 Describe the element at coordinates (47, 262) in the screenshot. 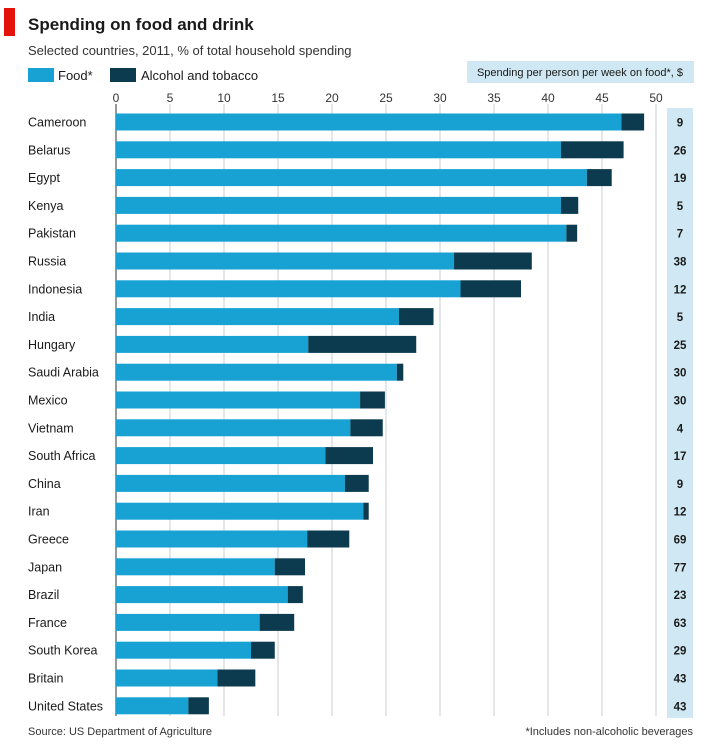

I see `category-label: Russia` at that location.